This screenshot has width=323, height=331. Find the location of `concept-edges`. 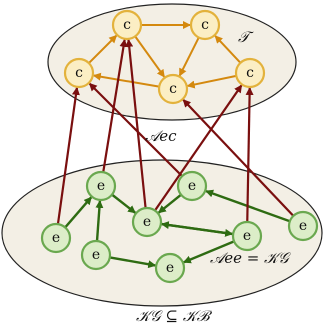

concept-edges is located at coordinates (165, 55).